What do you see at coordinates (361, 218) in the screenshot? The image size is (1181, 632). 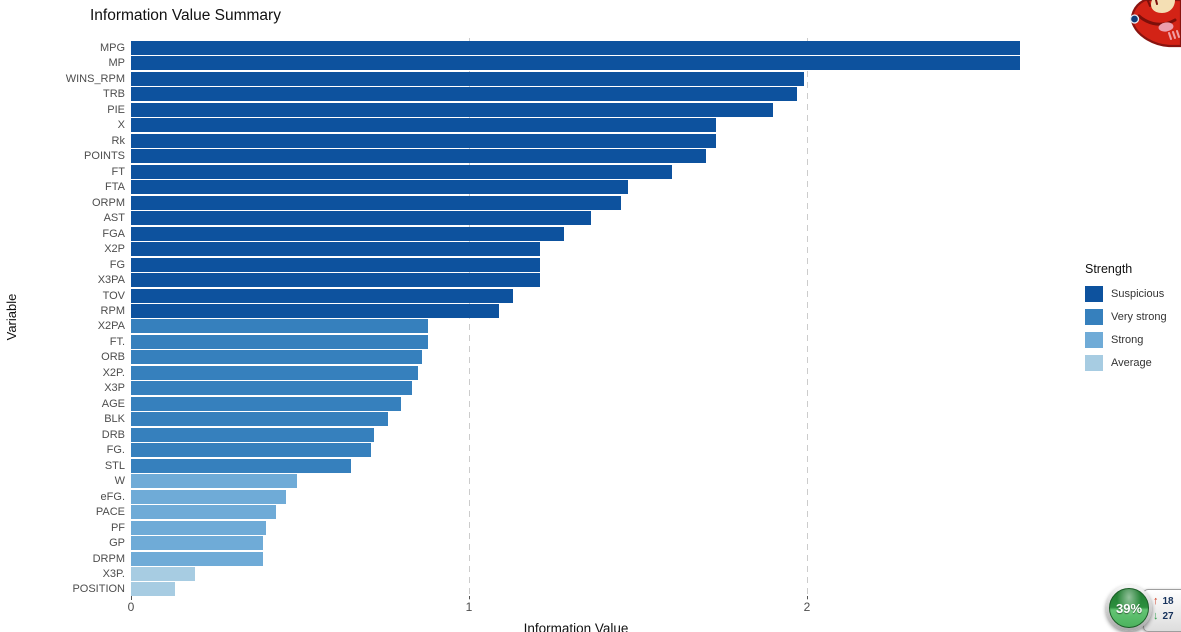 I see `bar-AST` at bounding box center [361, 218].